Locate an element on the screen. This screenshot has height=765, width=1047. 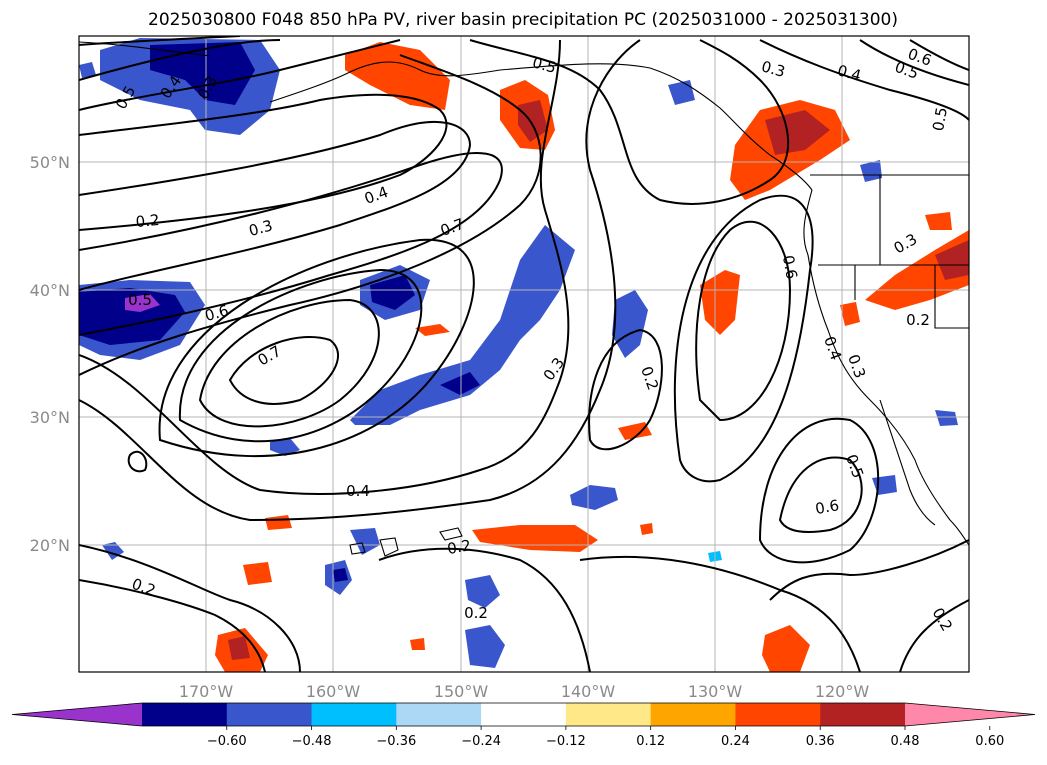
y-tick-labels: 20°N 30°N 40°N 50°N is located at coordinates (50, 354).